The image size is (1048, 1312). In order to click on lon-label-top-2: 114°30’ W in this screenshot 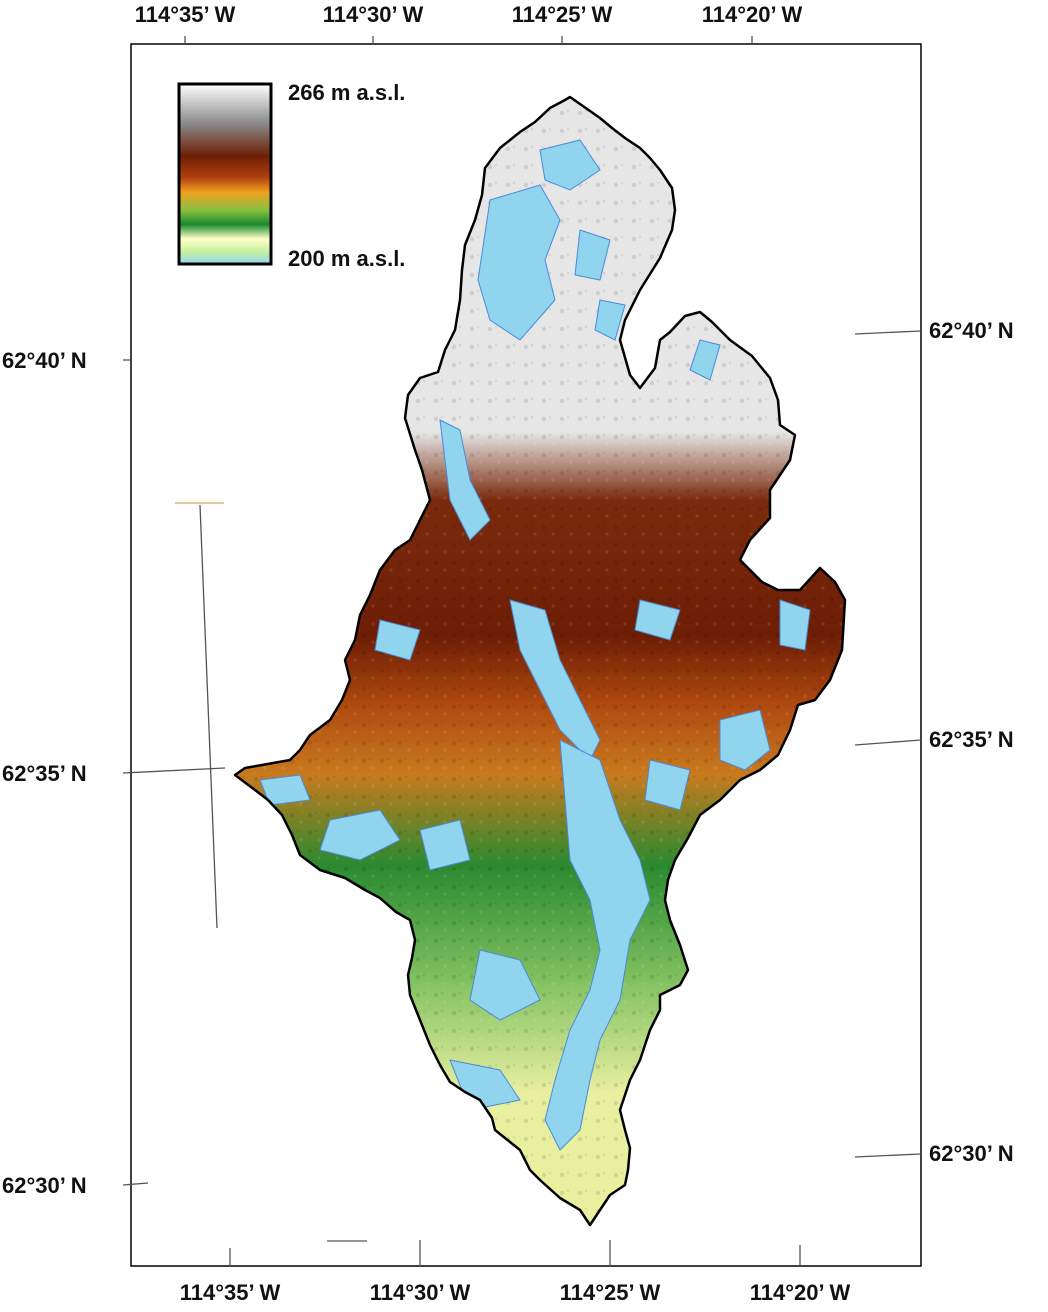, I will do `click(373, 14)`.